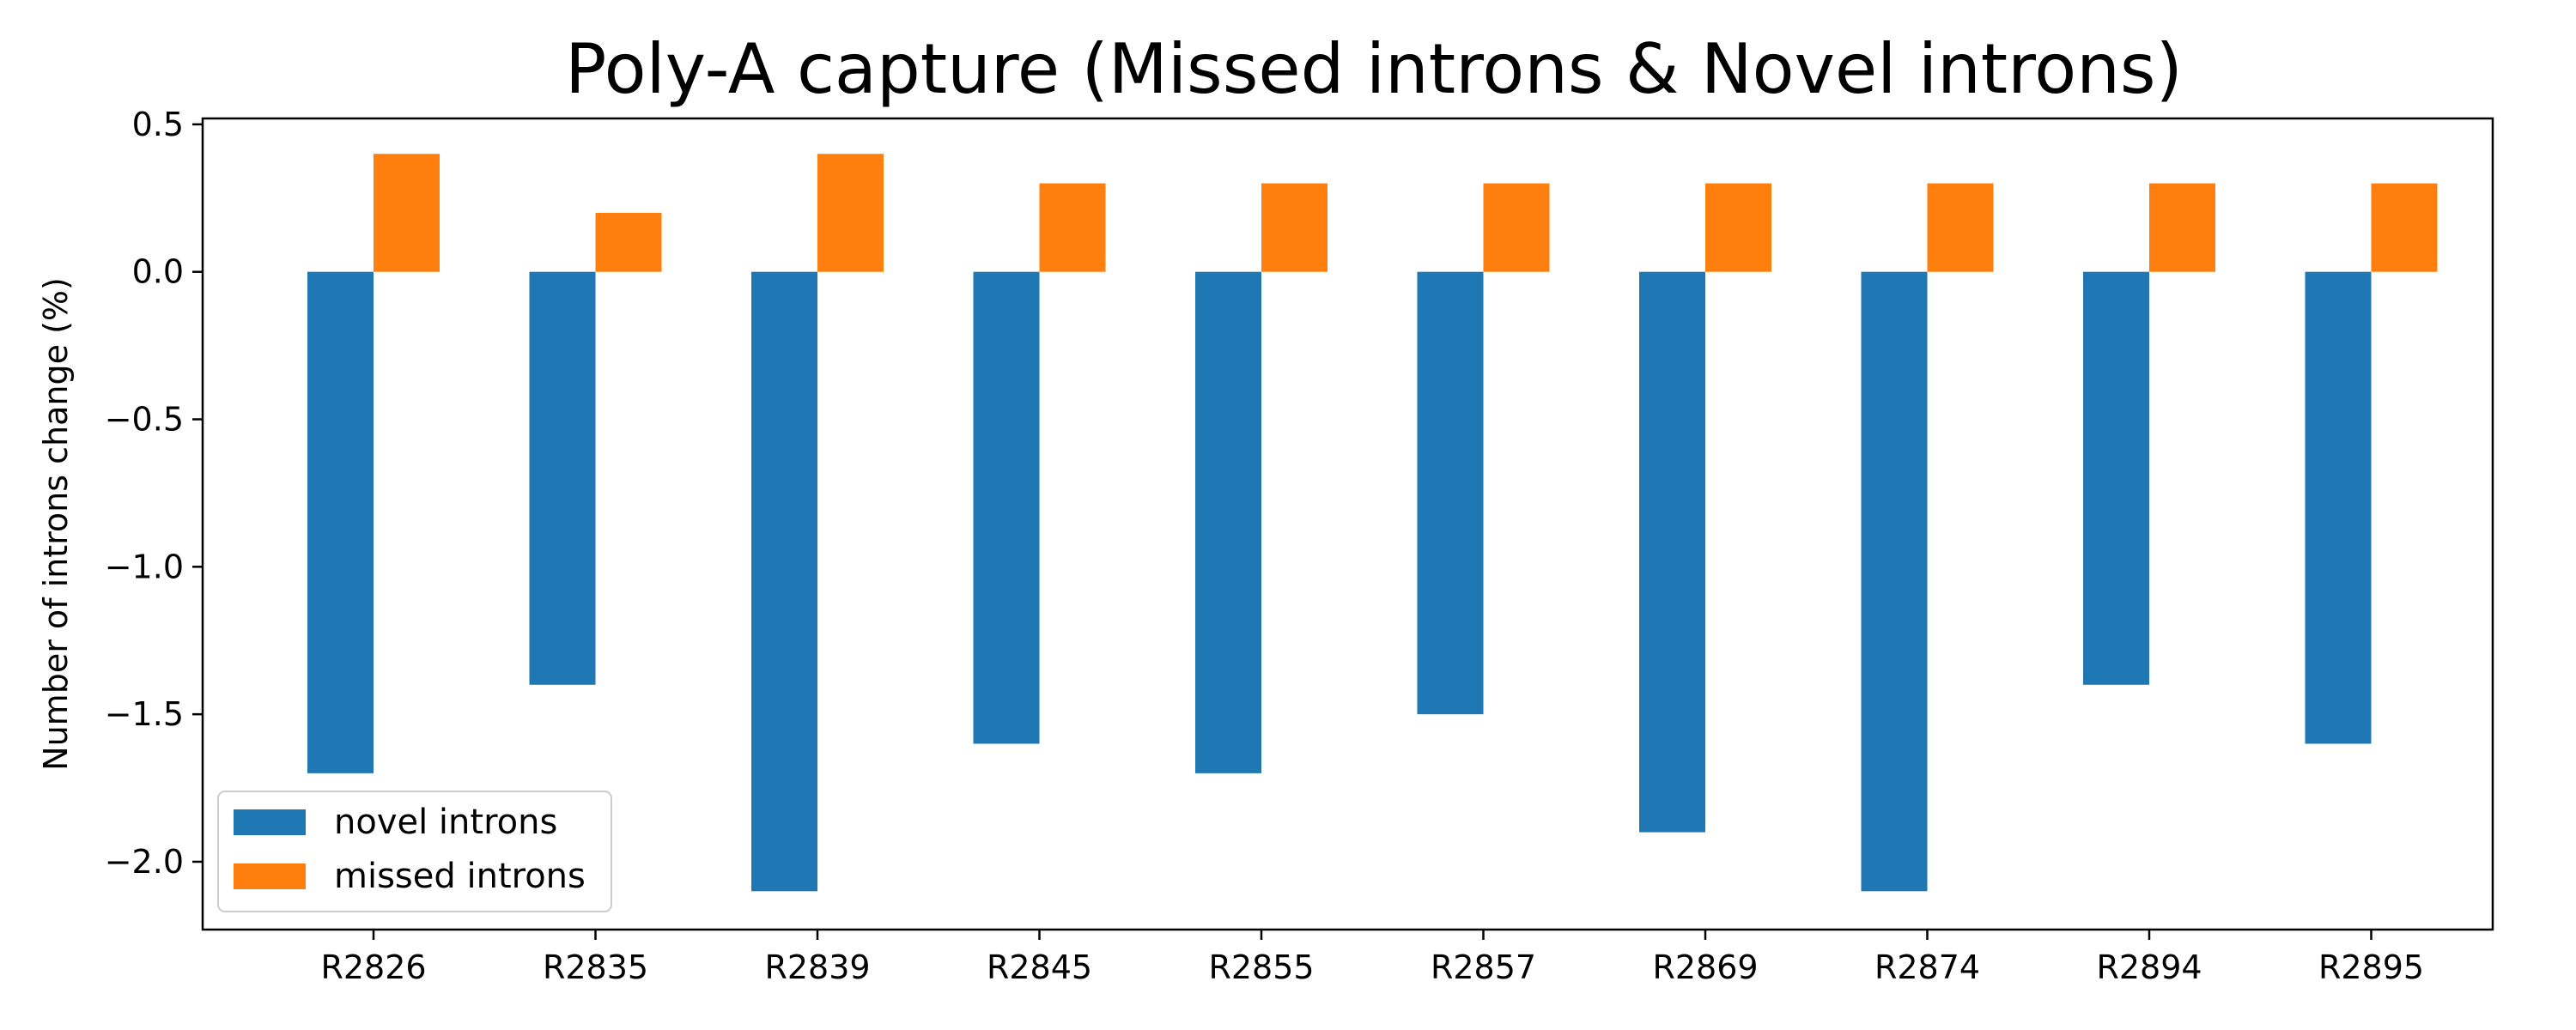 This screenshot has width=2576, height=1030. Describe the element at coordinates (144, 420) in the screenshot. I see `y-tick-label: −0.5` at that location.